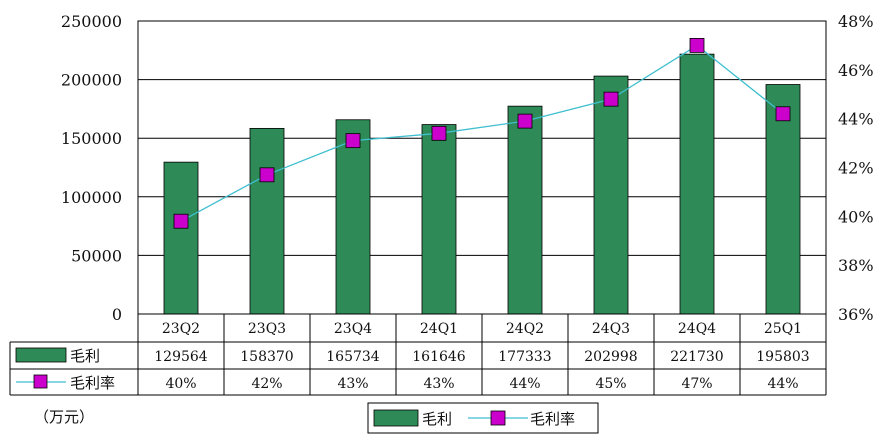  What do you see at coordinates (783, 329) in the screenshot?
I see `x-tick-label: 25Q1` at bounding box center [783, 329].